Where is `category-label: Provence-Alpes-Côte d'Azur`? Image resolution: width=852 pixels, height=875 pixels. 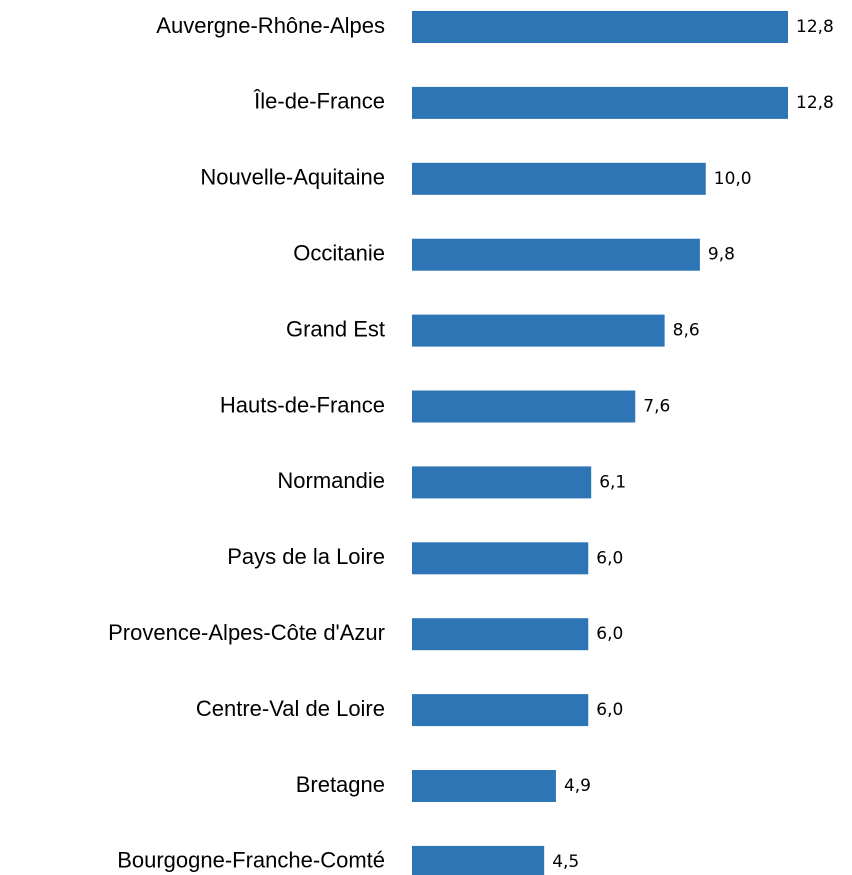
category-label: Provence-Alpes-Côte d'Azur is located at coordinates (246, 632).